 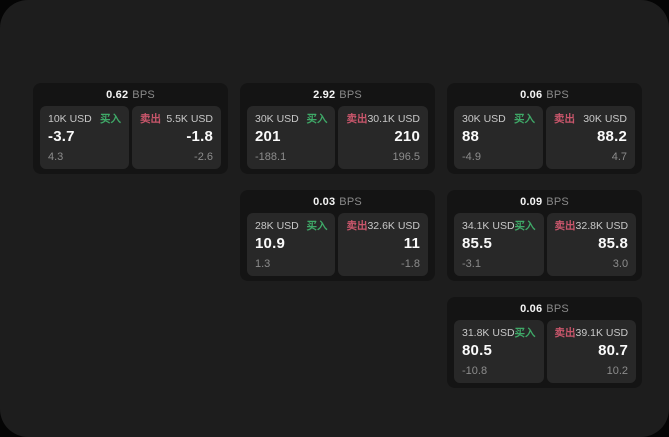 What do you see at coordinates (410, 264) in the screenshot?
I see `sell-delta: -1.8` at bounding box center [410, 264].